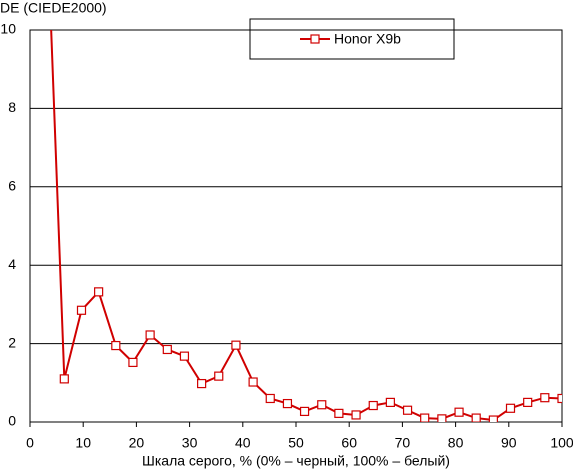 This screenshot has height=472, width=573. What do you see at coordinates (456, 443) in the screenshot?
I see `x-tick-label: 80` at bounding box center [456, 443].